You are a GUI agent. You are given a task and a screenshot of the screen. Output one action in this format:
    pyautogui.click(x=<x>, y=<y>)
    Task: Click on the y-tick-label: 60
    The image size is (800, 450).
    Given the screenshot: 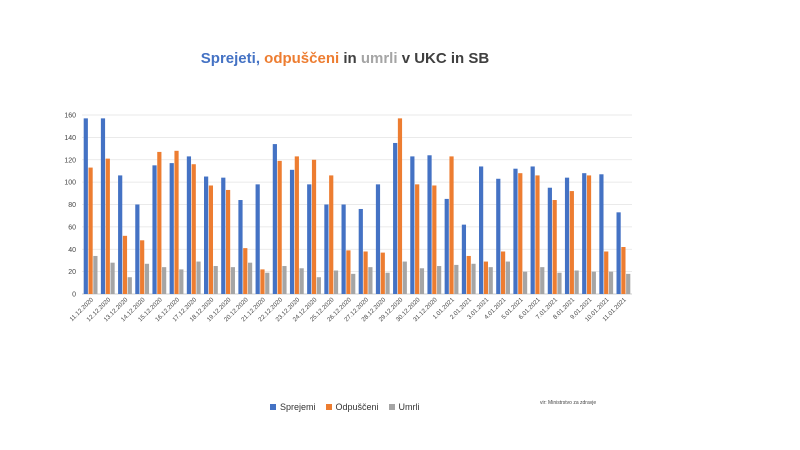 What is the action you would take?
    pyautogui.click(x=72, y=227)
    